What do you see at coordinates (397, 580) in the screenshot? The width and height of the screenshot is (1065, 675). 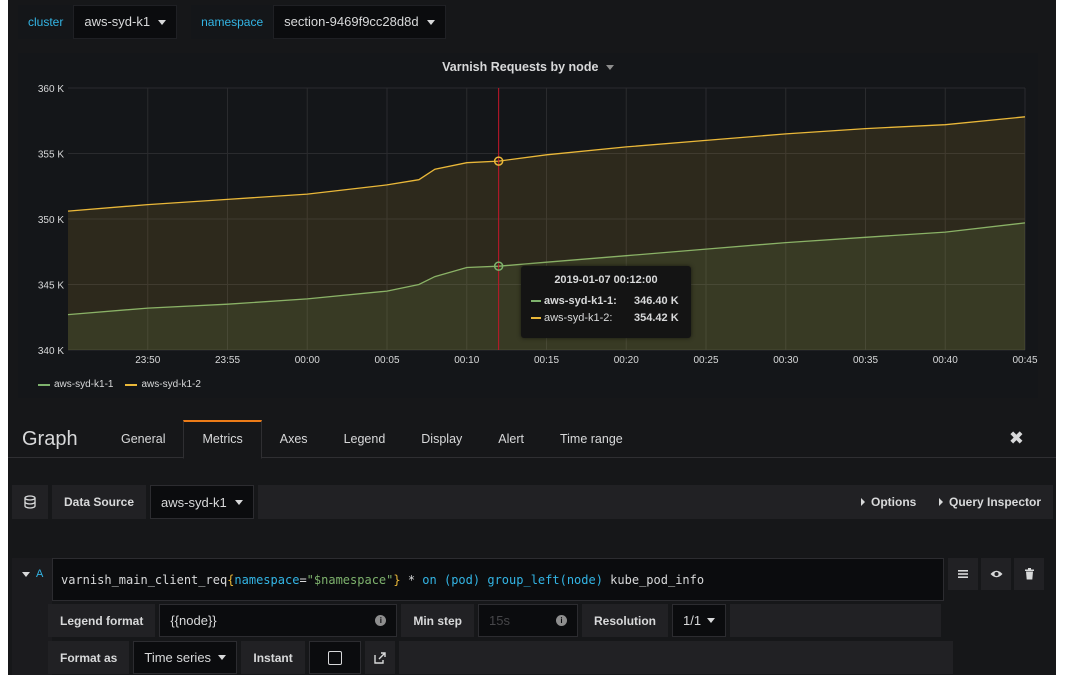 I see `query-token-brace: }` at bounding box center [397, 580].